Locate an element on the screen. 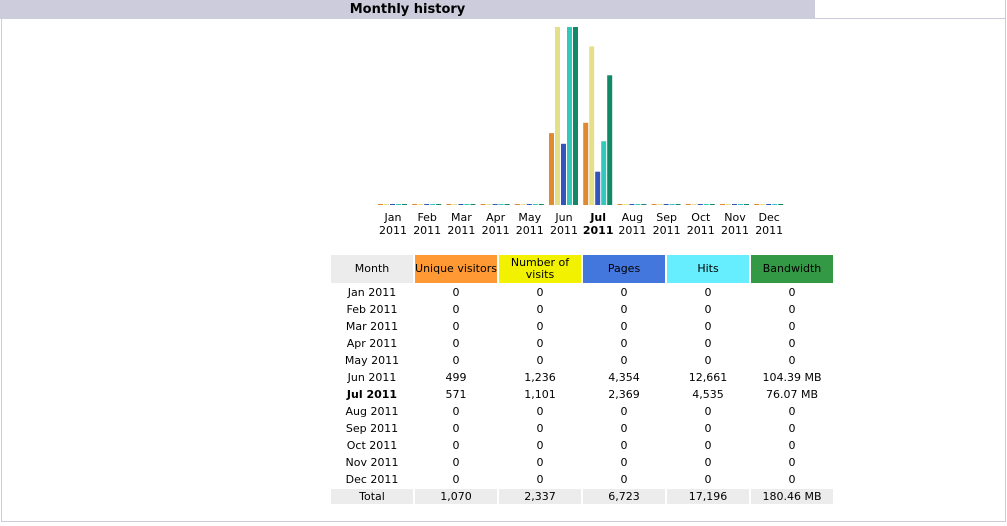  month-label: Mar 2011 is located at coordinates (461, 224).